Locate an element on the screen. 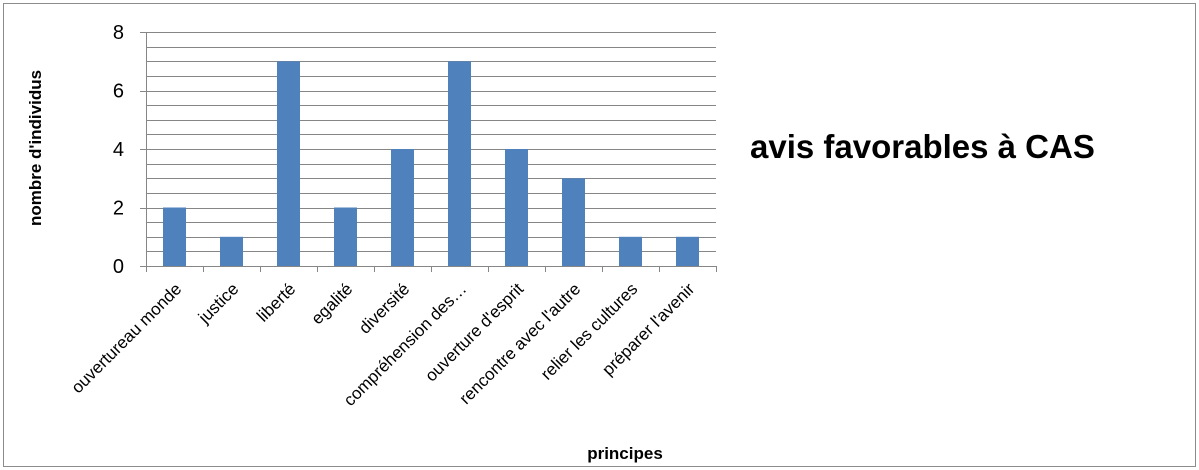 The image size is (1199, 470). x-tick-label: diversité is located at coordinates (384, 308).